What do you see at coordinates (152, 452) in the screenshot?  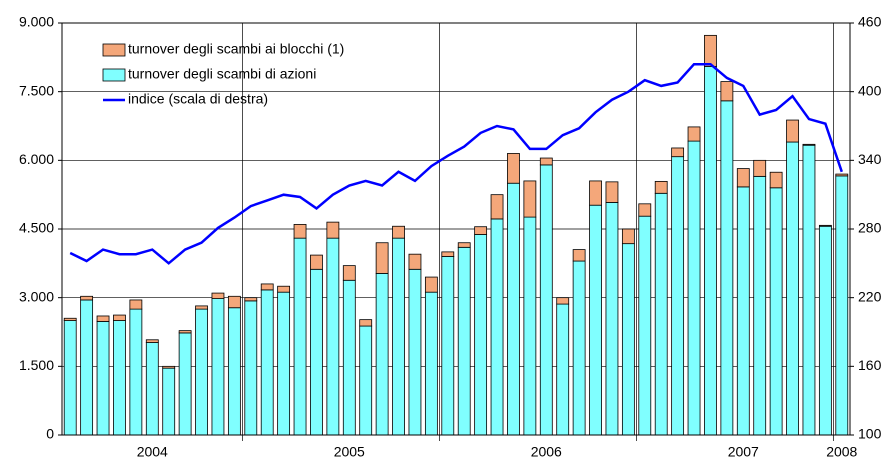 I see `x-tick-label: 2004` at bounding box center [152, 452].